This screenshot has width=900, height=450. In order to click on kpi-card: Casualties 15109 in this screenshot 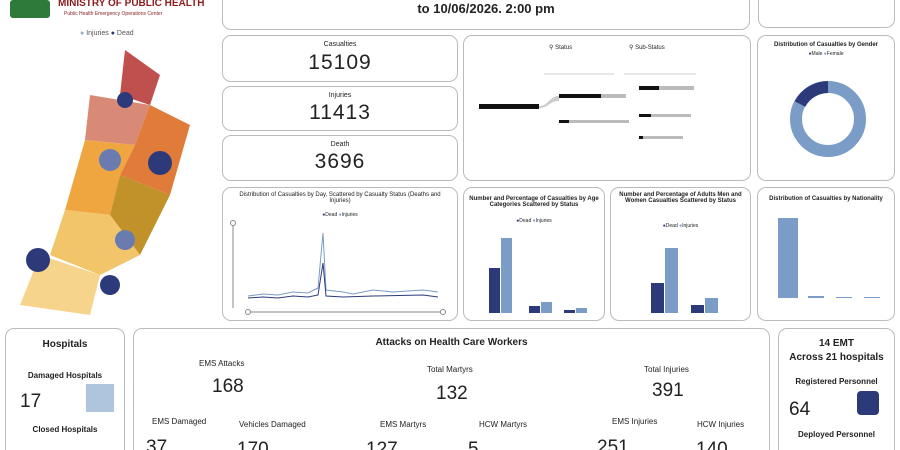, I will do `click(340, 58)`.